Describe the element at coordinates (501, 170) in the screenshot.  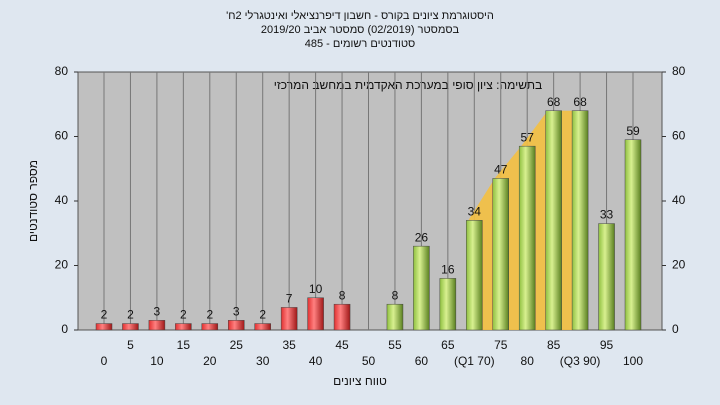
I see `value-label: 47` at that location.